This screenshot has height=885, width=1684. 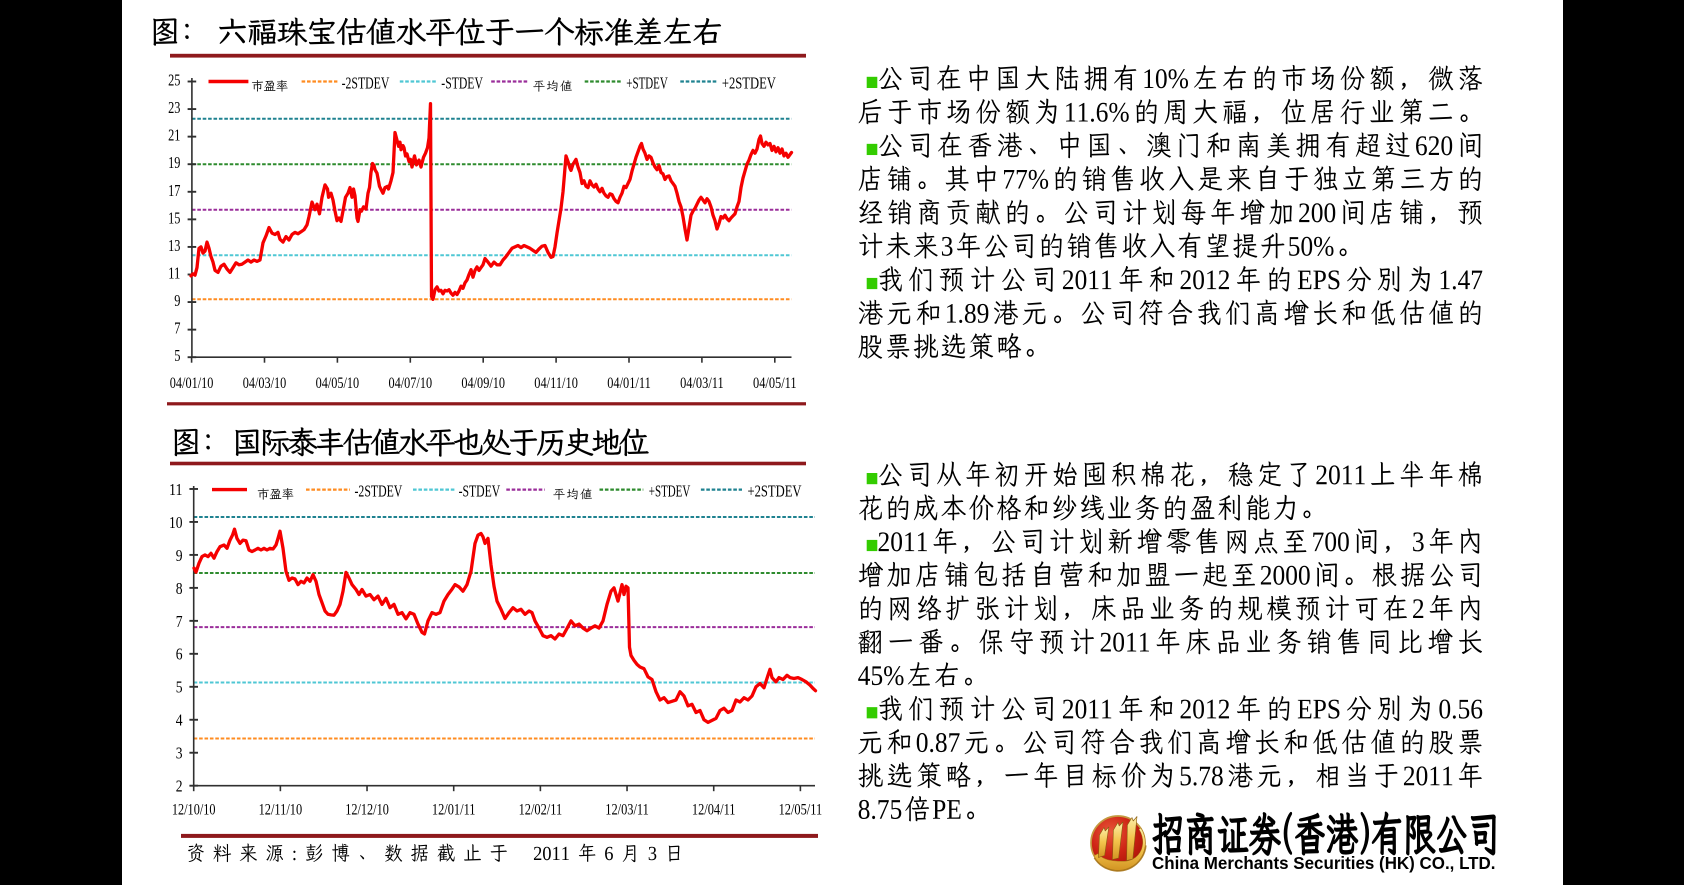 I want to click on svg-text: 6, so click(x=179, y=654).